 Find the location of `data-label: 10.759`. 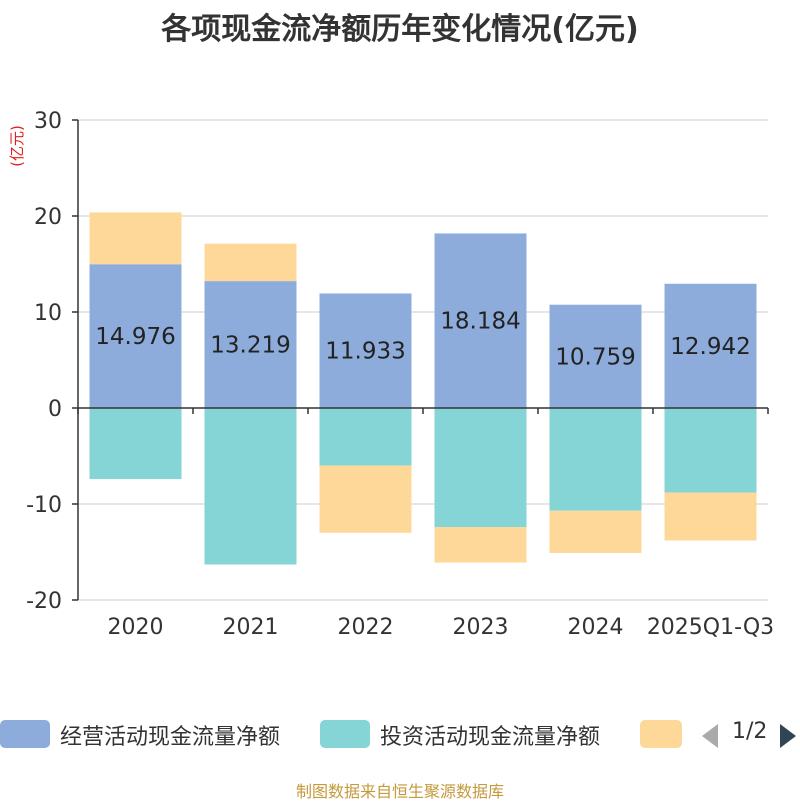

data-label: 10.759 is located at coordinates (595, 357).